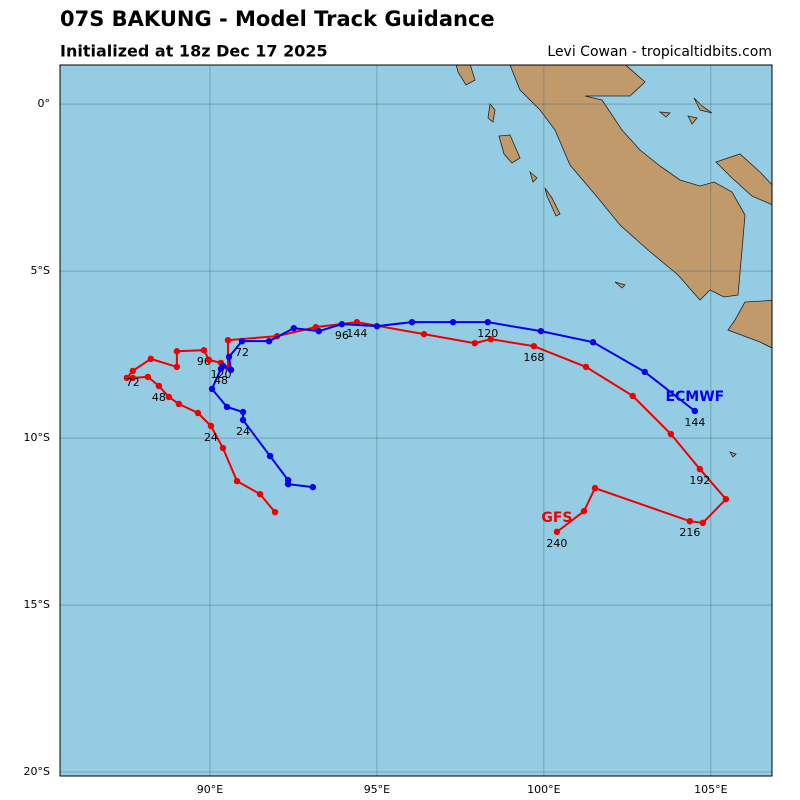  Describe the element at coordinates (44, 103) in the screenshot. I see `y-tick-label: 0°` at that location.